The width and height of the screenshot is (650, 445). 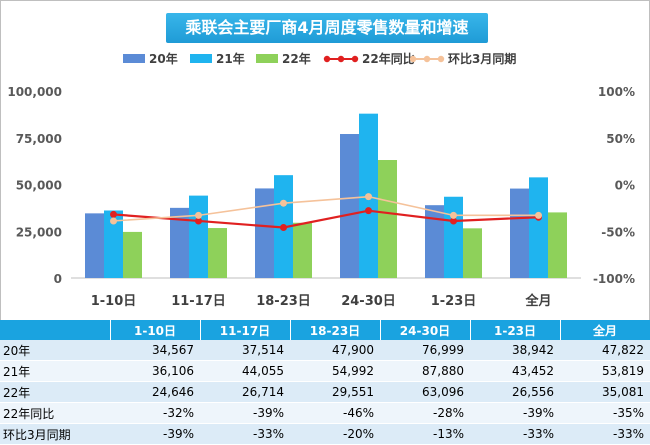 I want to click on line-环比3月同期, so click(x=326, y=208).